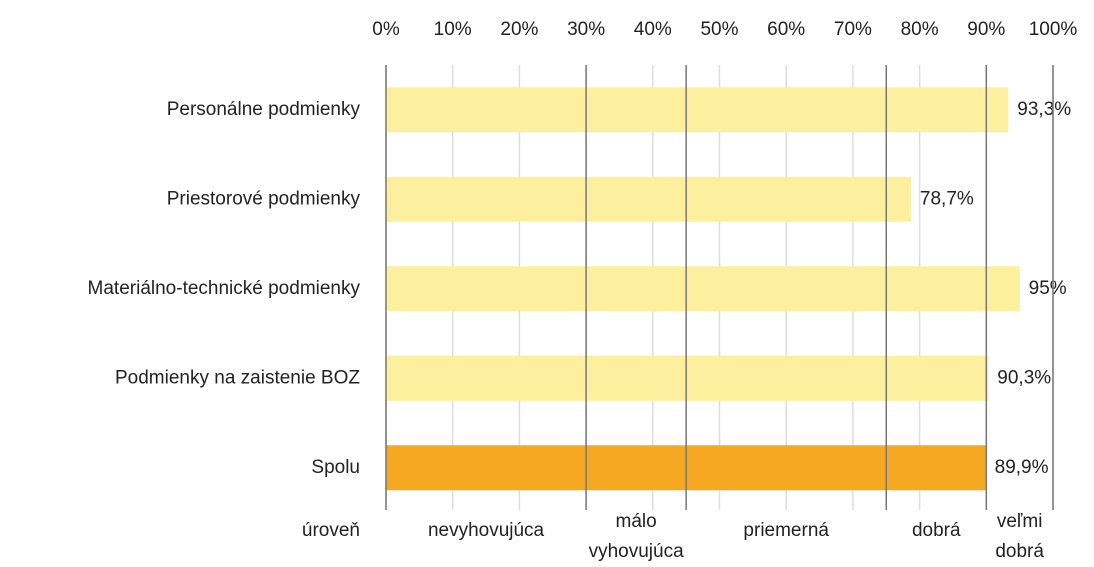 This screenshot has width=1094, height=567. What do you see at coordinates (719, 29) in the screenshot?
I see `x-tick-label: 50%` at bounding box center [719, 29].